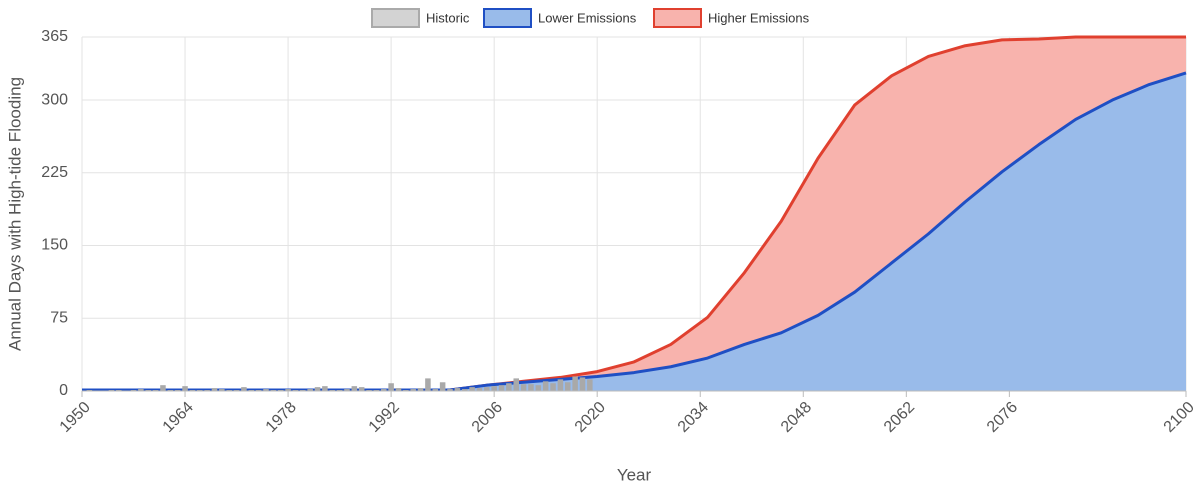  I want to click on x-tick-label: 1950, so click(75, 417).